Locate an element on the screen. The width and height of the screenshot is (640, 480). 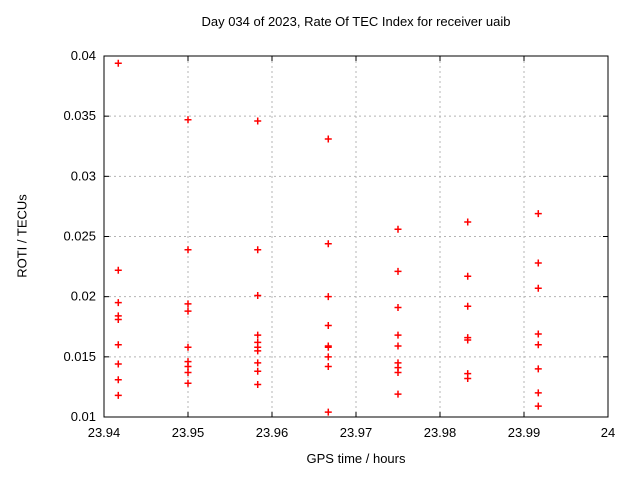
x-tick-label: 24 is located at coordinates (608, 432).